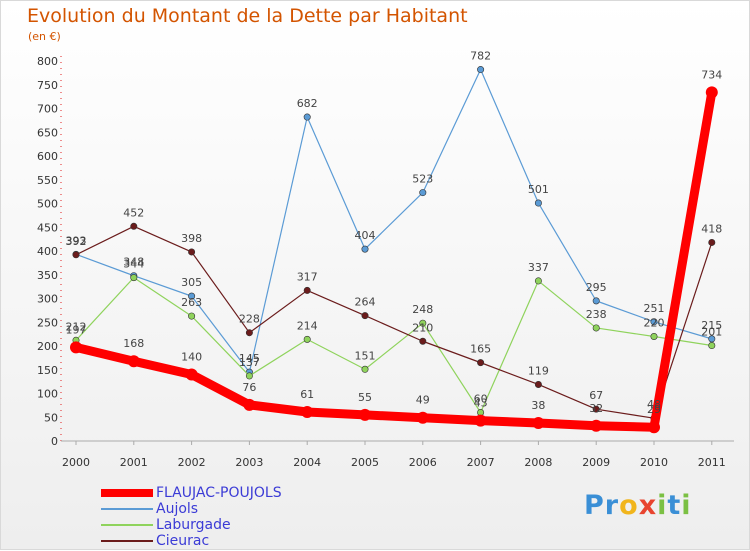 The image size is (750, 551). Describe the element at coordinates (423, 462) in the screenshot. I see `x-tick-label: 2006` at that location.